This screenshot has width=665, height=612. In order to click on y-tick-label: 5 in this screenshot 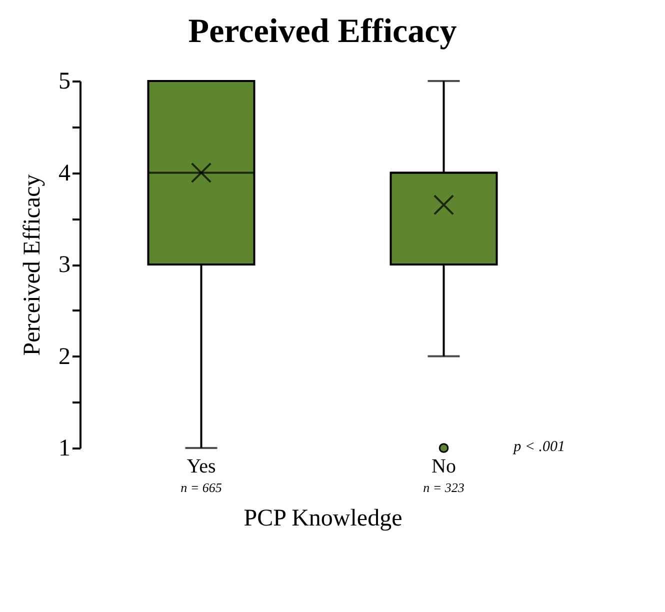, I will do `click(64, 81)`.